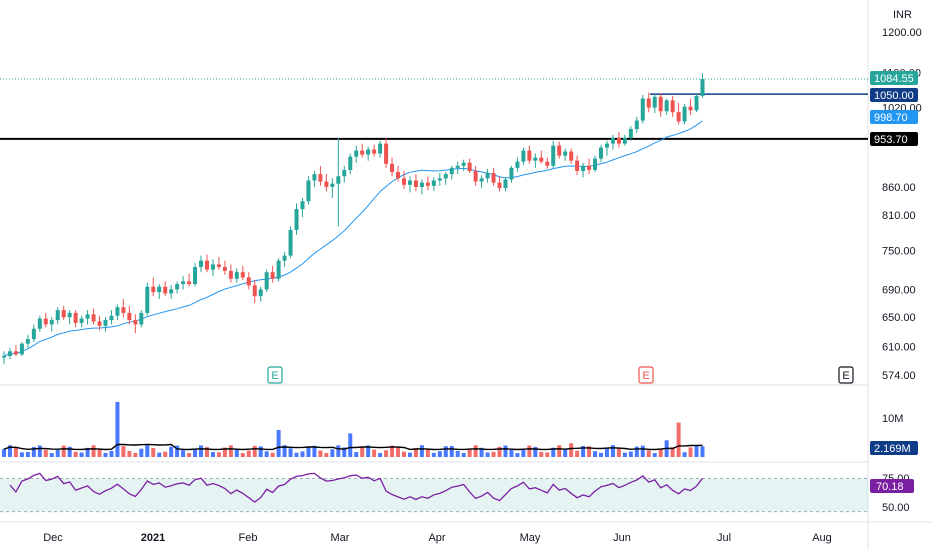  I want to click on volume-layer: 10M 2.169M, so click(460, 429).